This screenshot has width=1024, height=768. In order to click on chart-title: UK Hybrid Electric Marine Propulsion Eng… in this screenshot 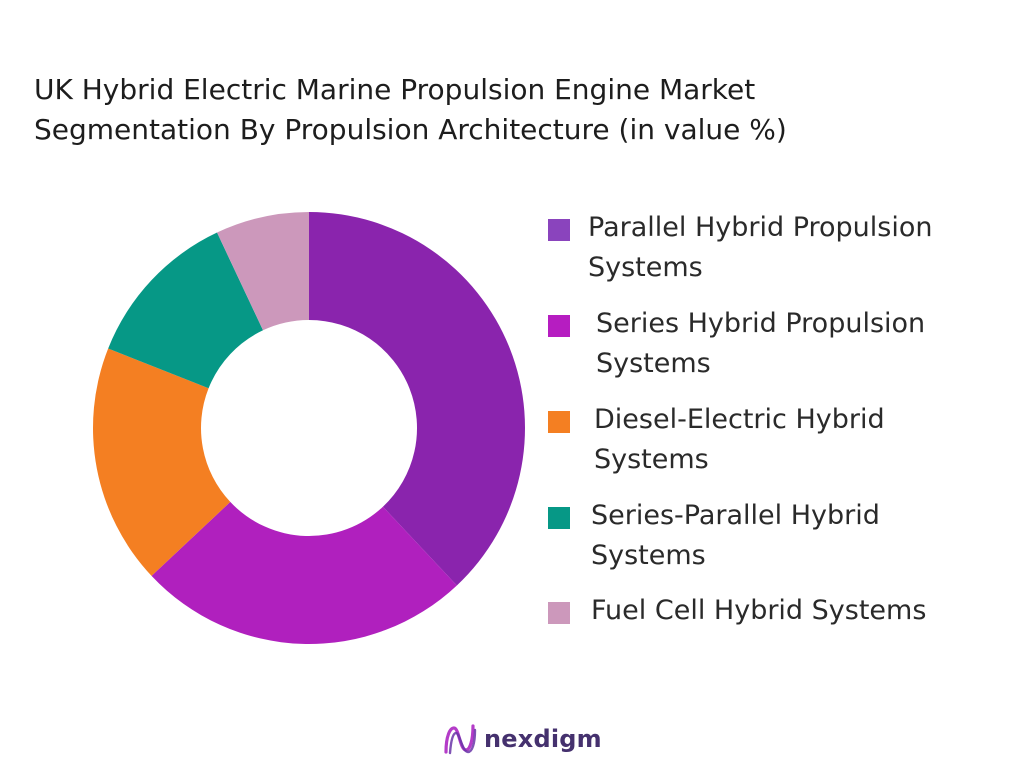, I will do `click(504, 110)`.